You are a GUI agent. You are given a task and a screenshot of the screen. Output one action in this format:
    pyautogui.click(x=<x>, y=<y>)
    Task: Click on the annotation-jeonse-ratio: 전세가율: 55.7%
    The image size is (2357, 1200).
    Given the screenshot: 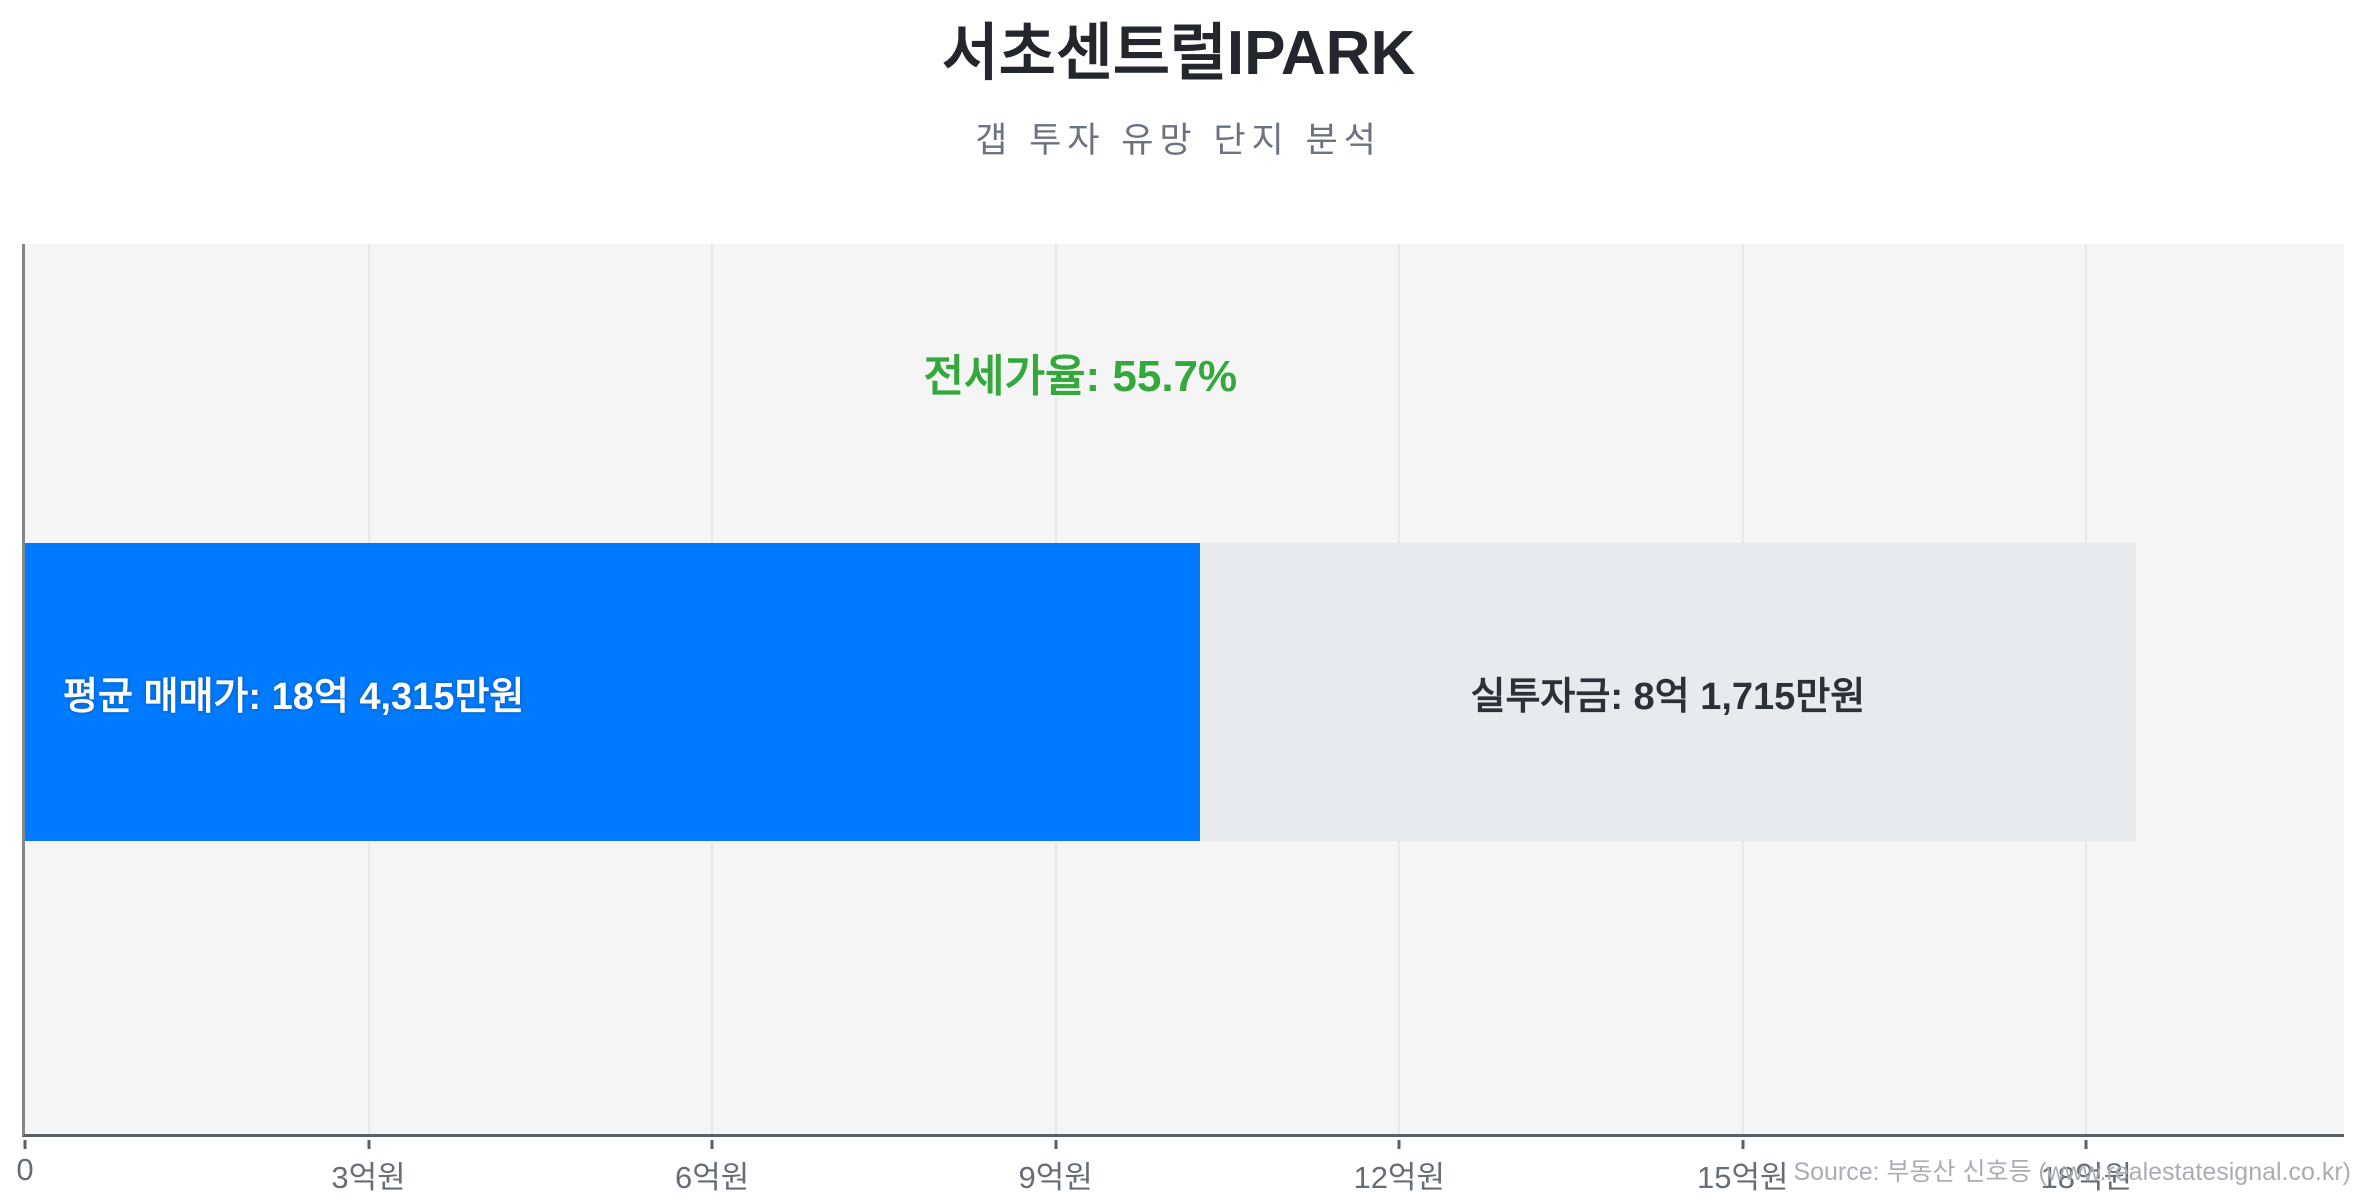 What is the action you would take?
    pyautogui.click(x=1080, y=376)
    